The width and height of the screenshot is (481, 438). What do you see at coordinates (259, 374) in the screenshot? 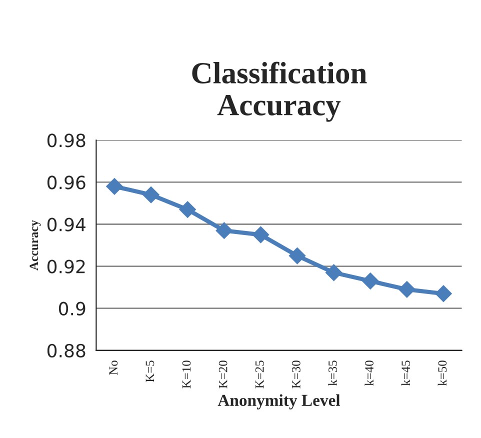
I see `x-tick-label: K=25` at bounding box center [259, 374].